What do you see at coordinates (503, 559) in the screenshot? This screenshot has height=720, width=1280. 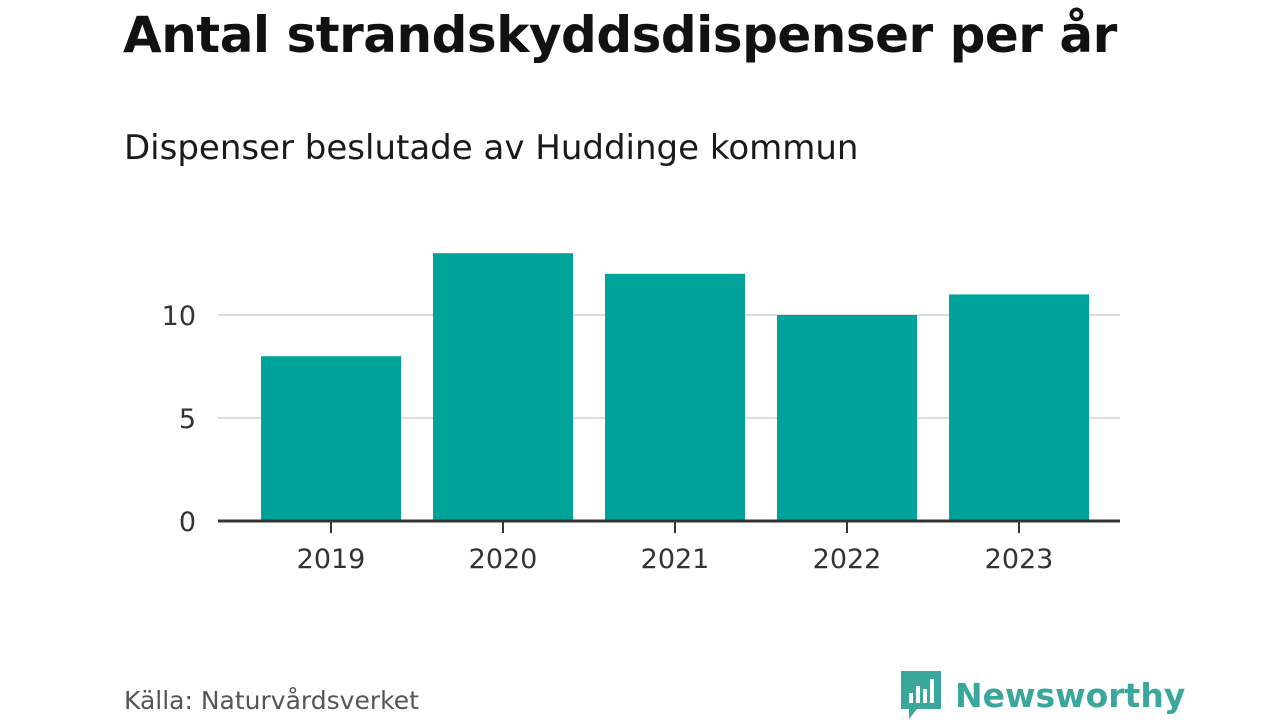 I see `x-tick-label-2020: 2020` at bounding box center [503, 559].